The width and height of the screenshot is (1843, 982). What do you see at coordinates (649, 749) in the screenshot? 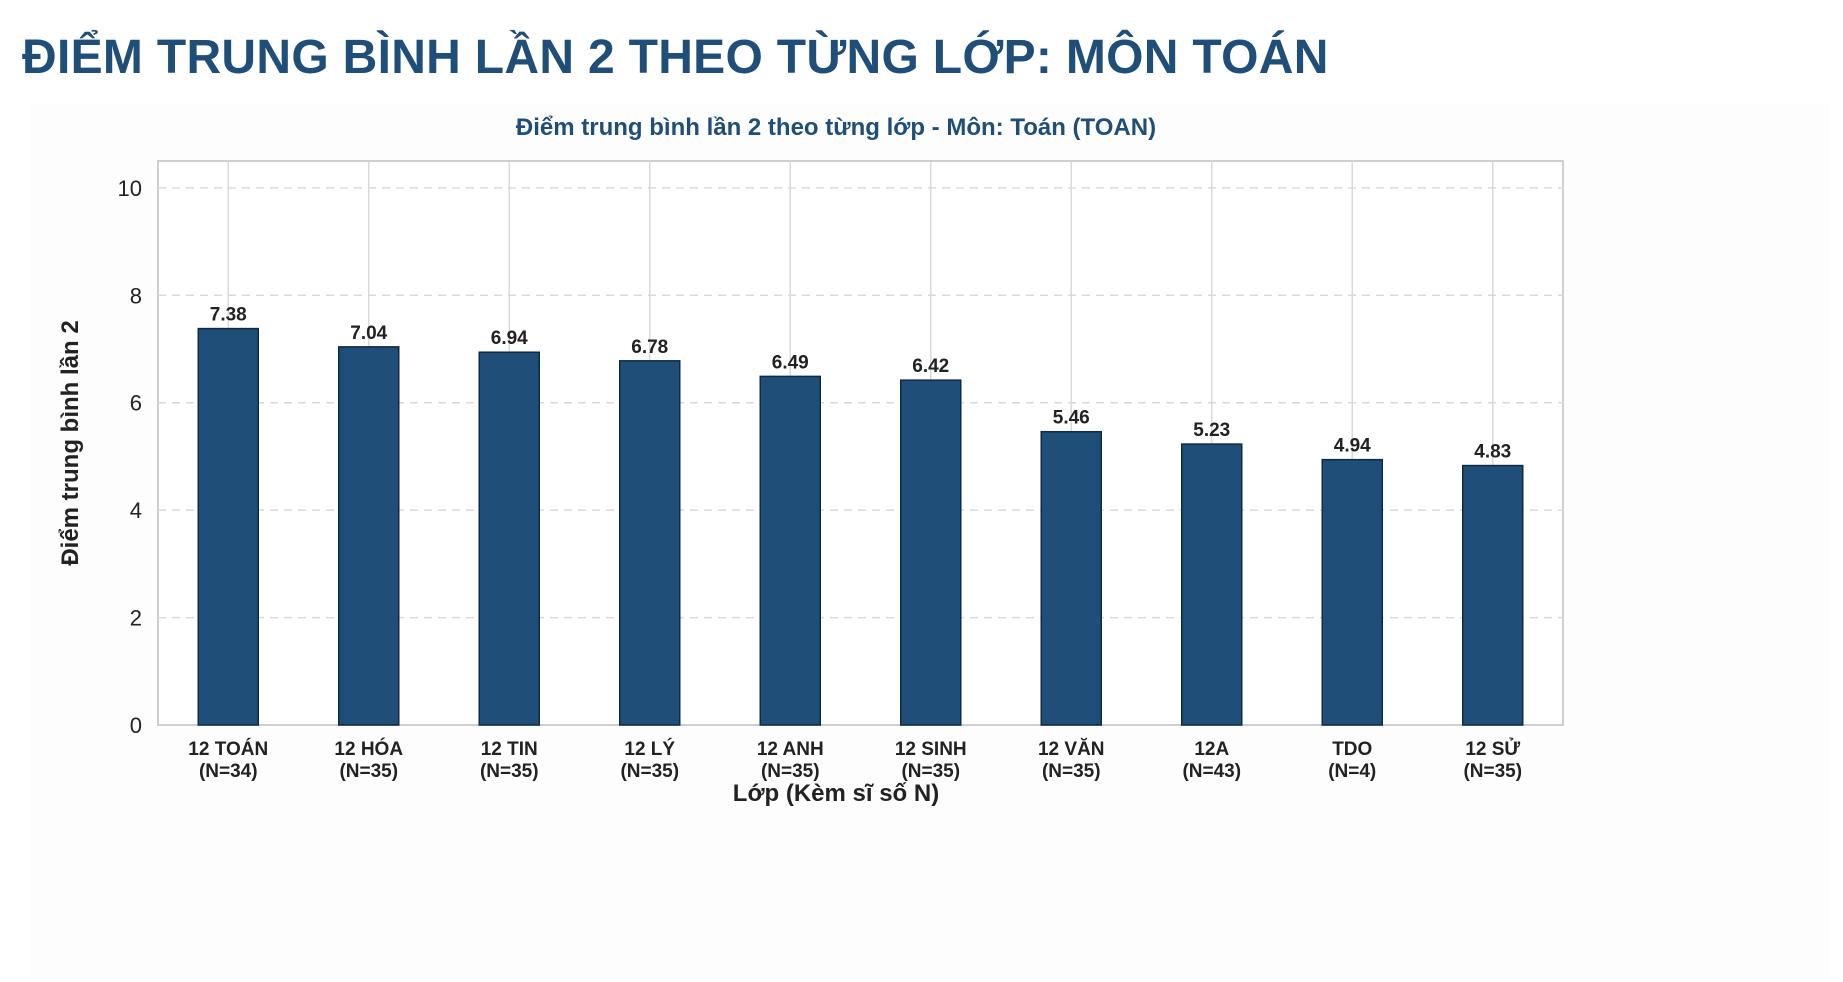
I see `x-tick-label: 12 LÝ` at bounding box center [649, 749].